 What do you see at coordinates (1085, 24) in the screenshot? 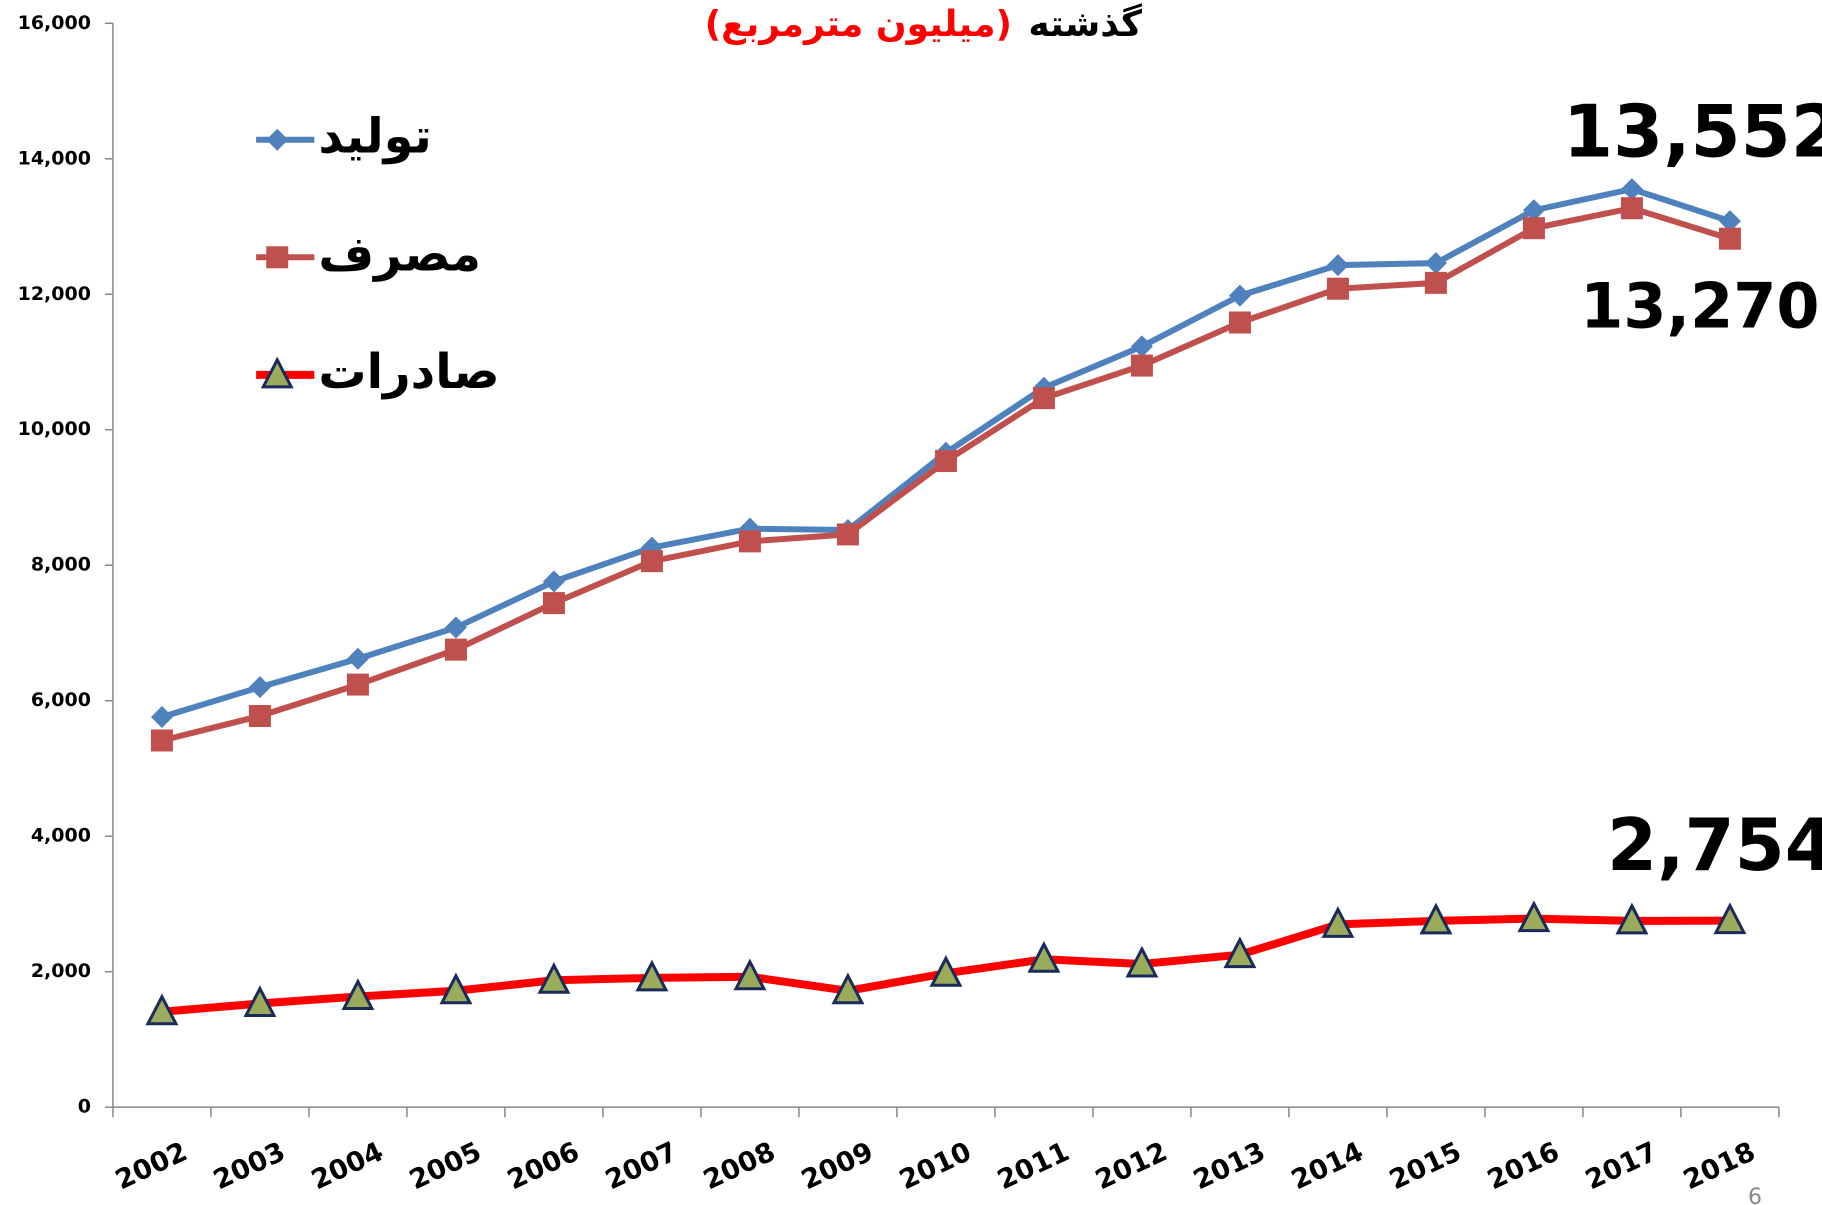
I see `chart-title: گذشته` at bounding box center [1085, 24].